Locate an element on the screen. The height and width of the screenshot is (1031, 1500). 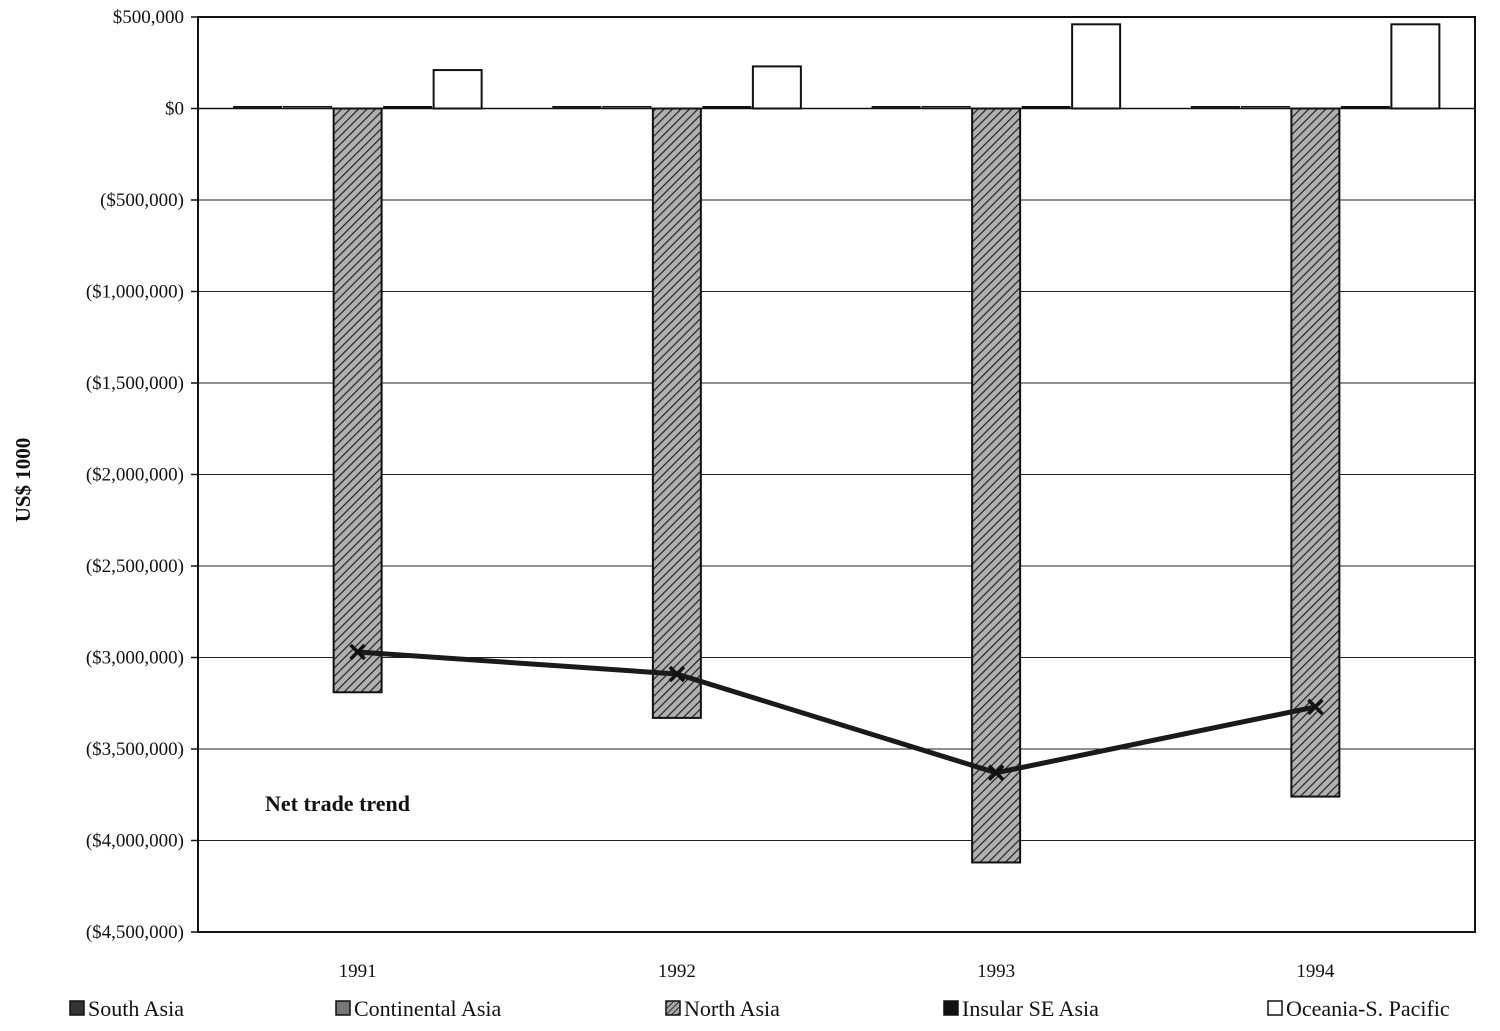
y-tick-label: ($3,500,000) is located at coordinates (135, 749).